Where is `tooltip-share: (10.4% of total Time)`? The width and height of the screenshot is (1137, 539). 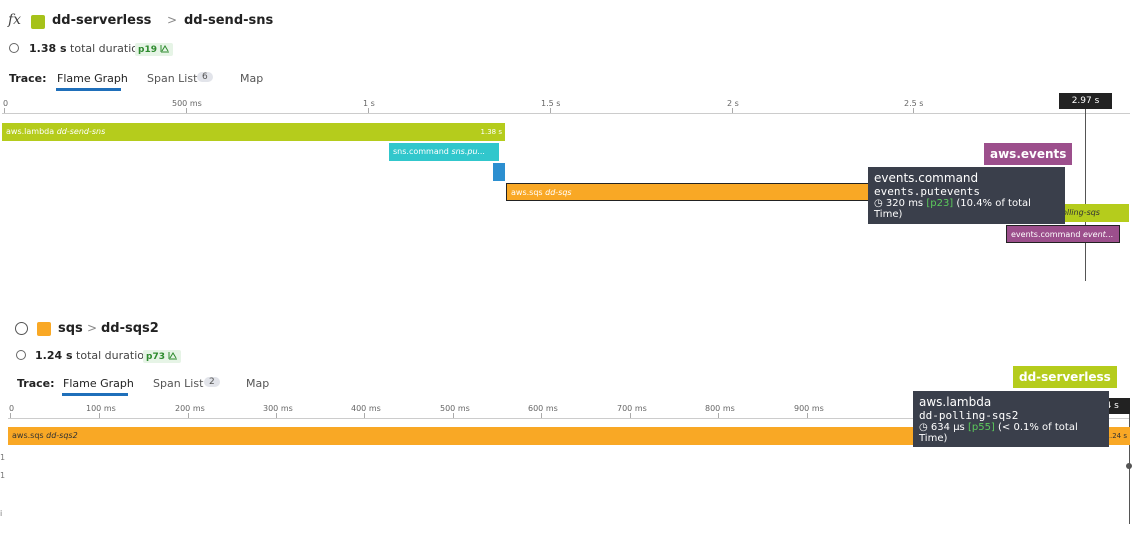
tooltip-share: (10.4% of total Time) is located at coordinates (952, 209).